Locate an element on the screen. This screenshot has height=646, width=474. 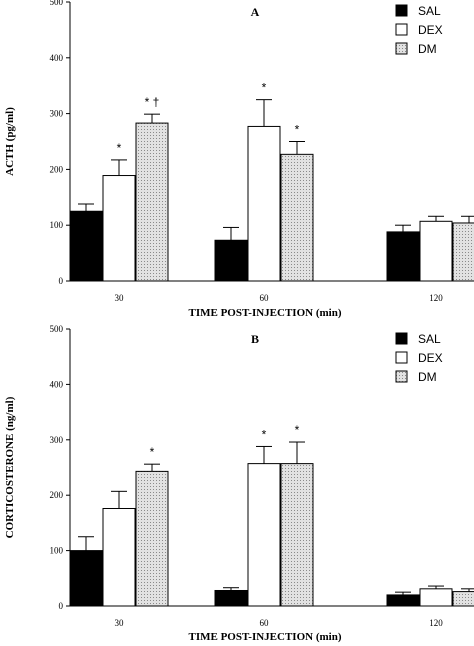
panel-title: A is located at coordinates (255, 12).